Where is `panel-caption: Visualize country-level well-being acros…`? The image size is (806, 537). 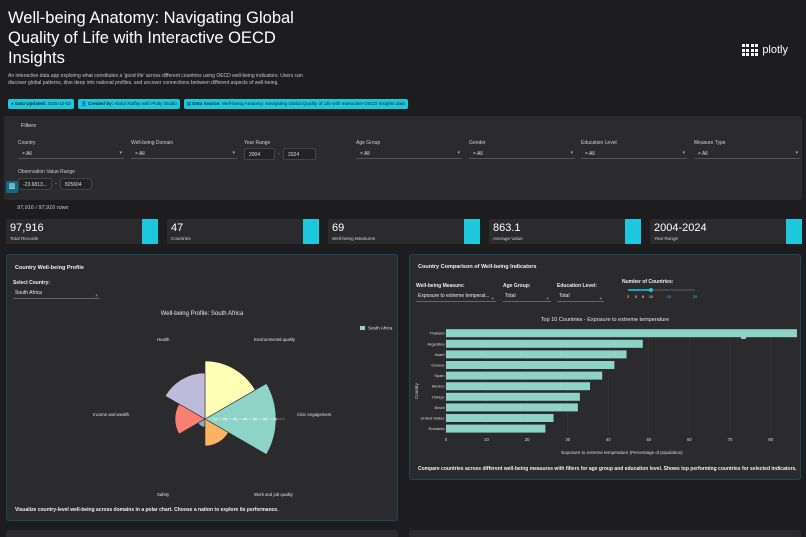 panel-caption: Visualize country-level well-being acros… is located at coordinates (147, 510).